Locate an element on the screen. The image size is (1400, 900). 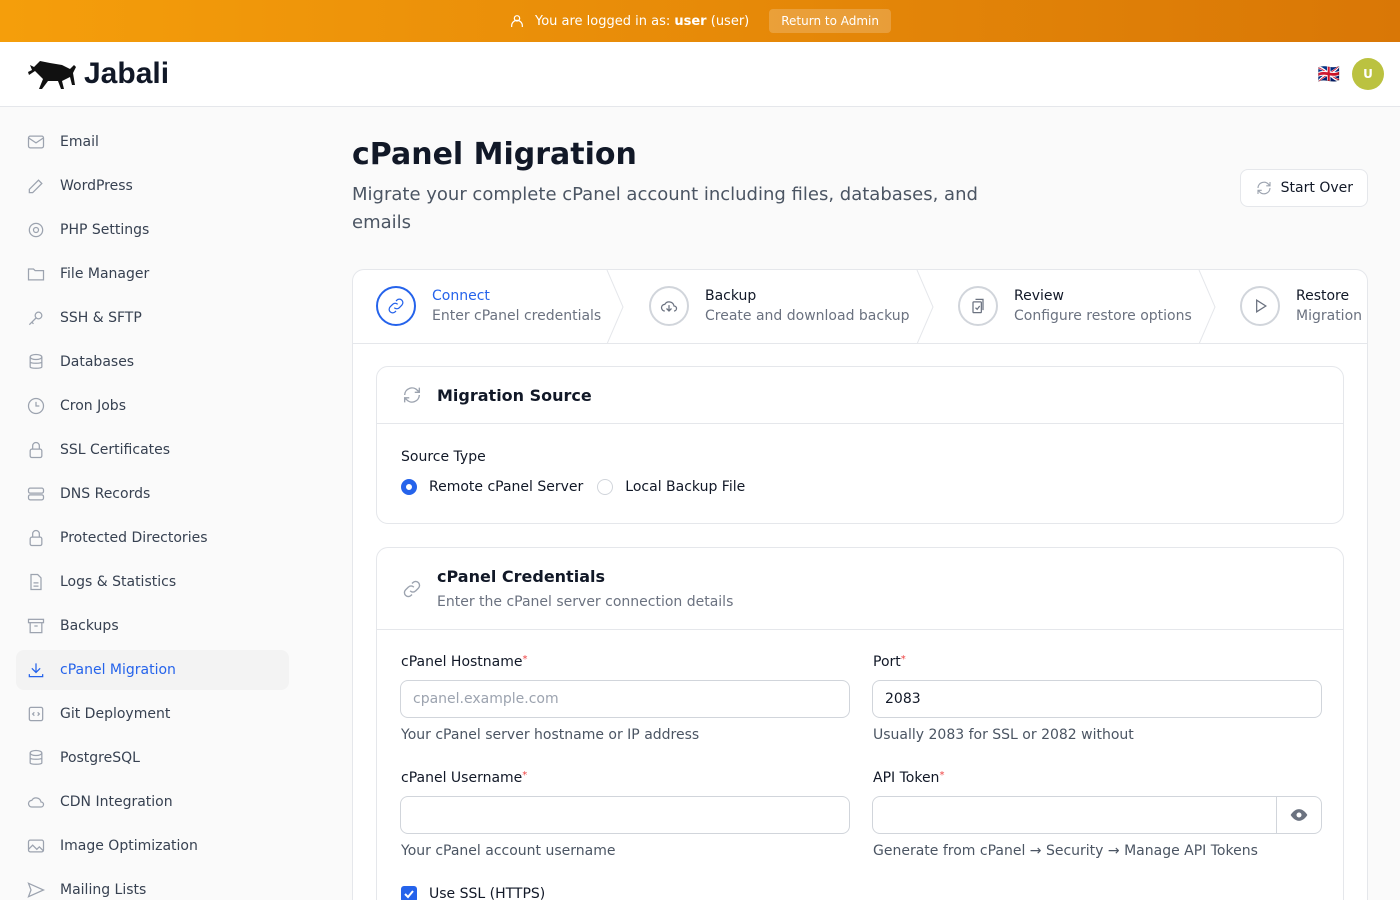
sidebar-item-label: PHP Settings is located at coordinates (105, 230).